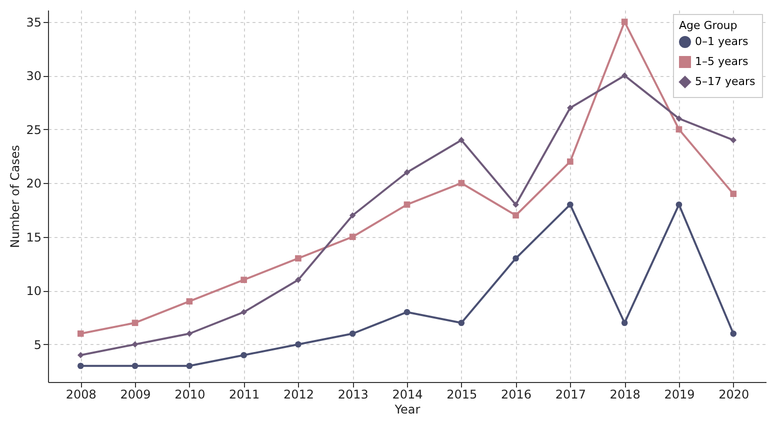  I want to click on x-tick-label: 2014, so click(407, 395).